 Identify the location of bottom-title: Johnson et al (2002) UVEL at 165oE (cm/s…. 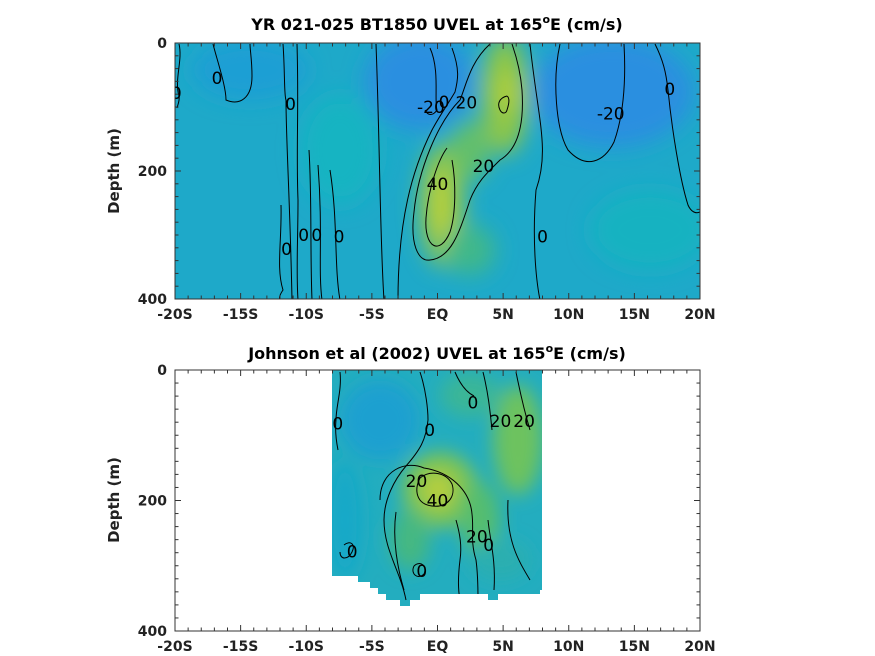
(436, 352).